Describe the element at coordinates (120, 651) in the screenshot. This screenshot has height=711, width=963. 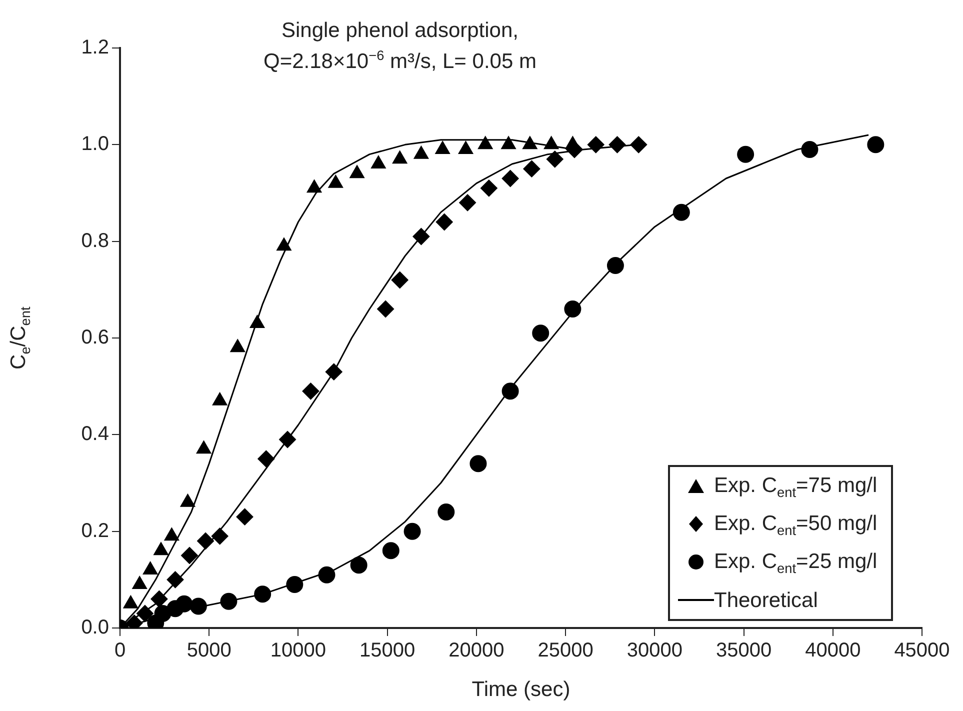
I see `x-tick-label: 0` at that location.